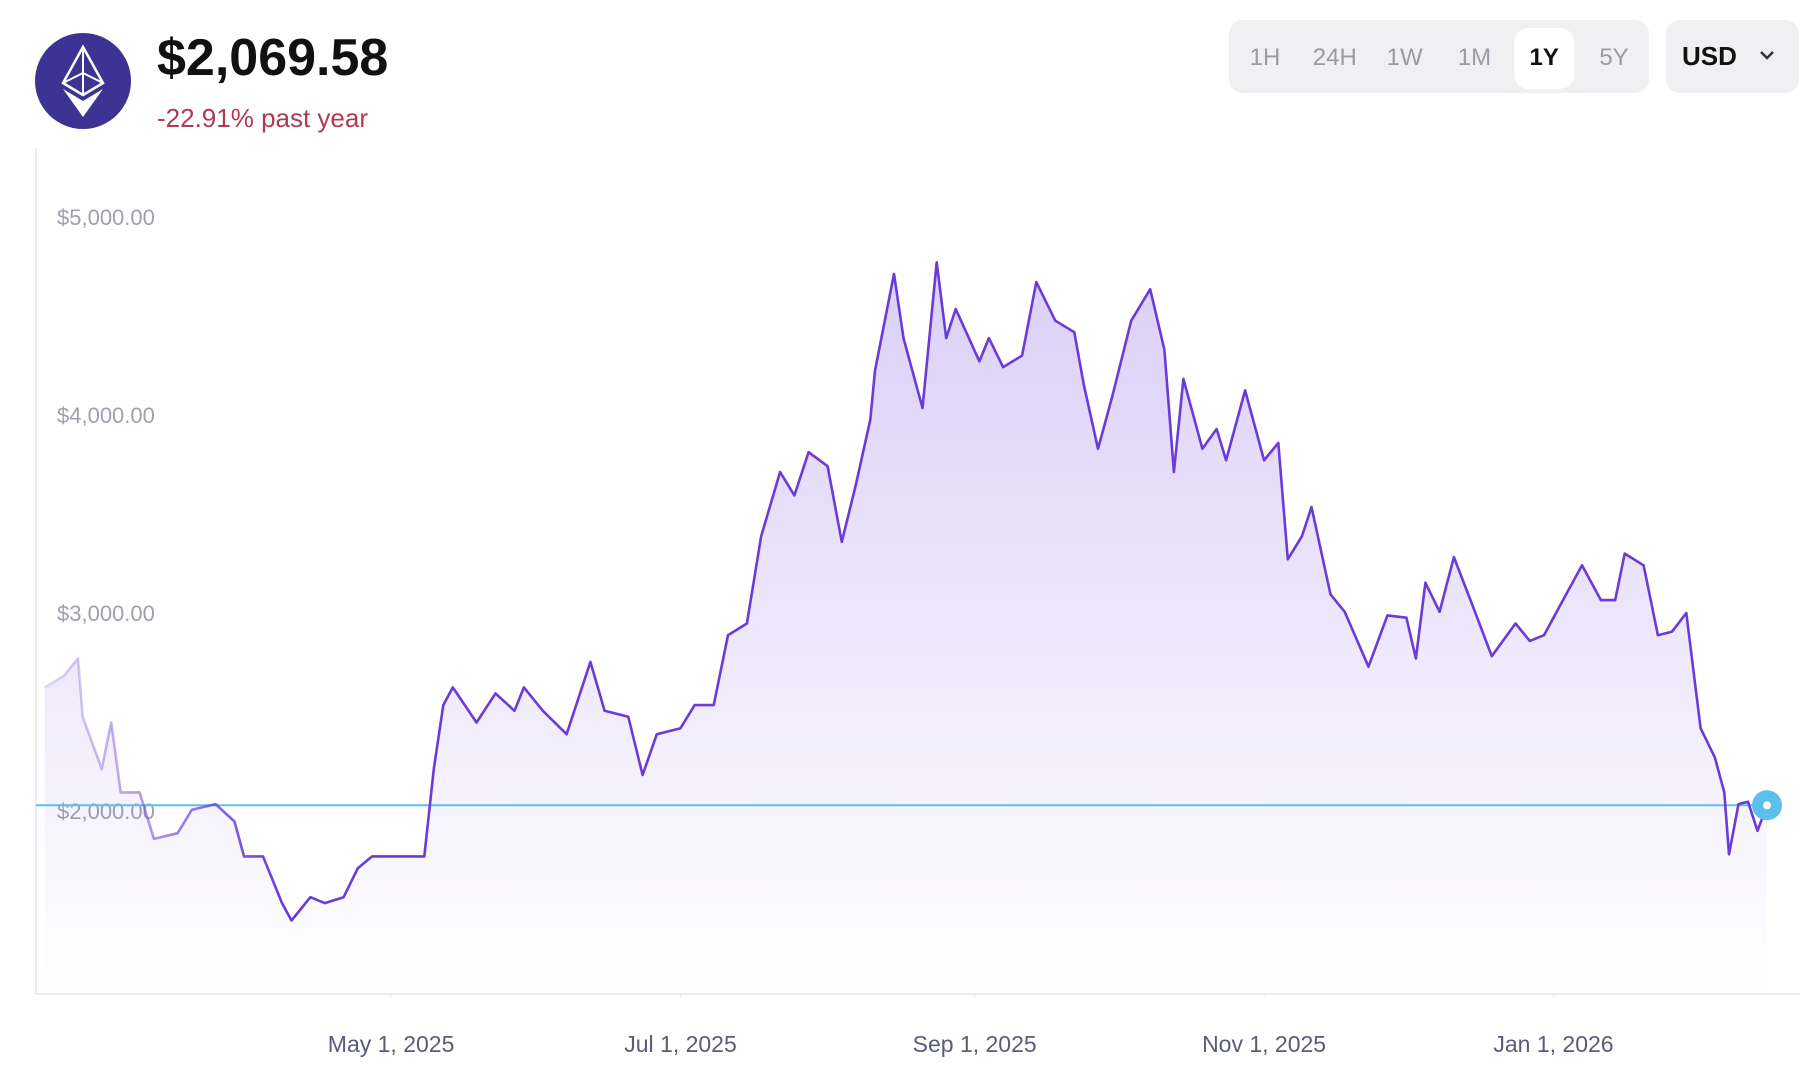  What do you see at coordinates (1709, 56) in the screenshot?
I see `currency-label: USD` at bounding box center [1709, 56].